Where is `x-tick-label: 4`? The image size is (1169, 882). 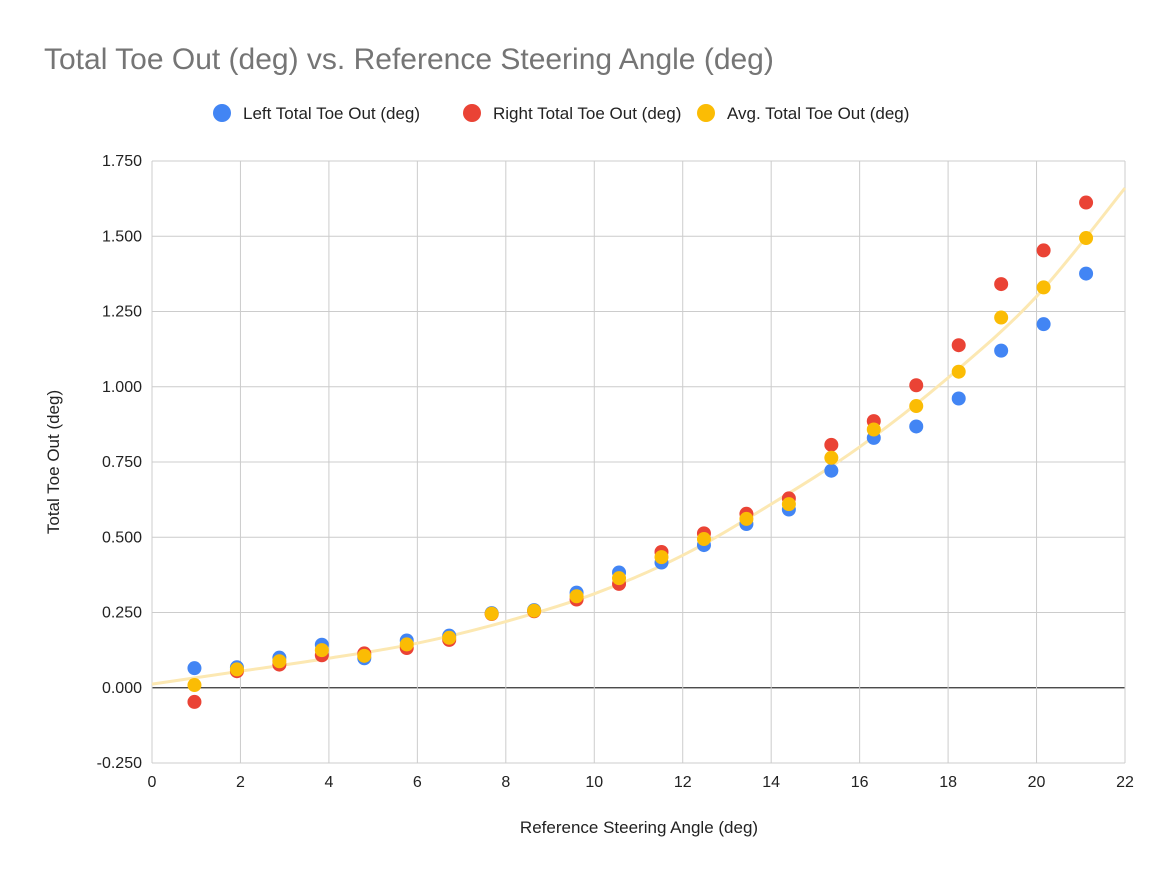 x-tick-label: 4 is located at coordinates (328, 782).